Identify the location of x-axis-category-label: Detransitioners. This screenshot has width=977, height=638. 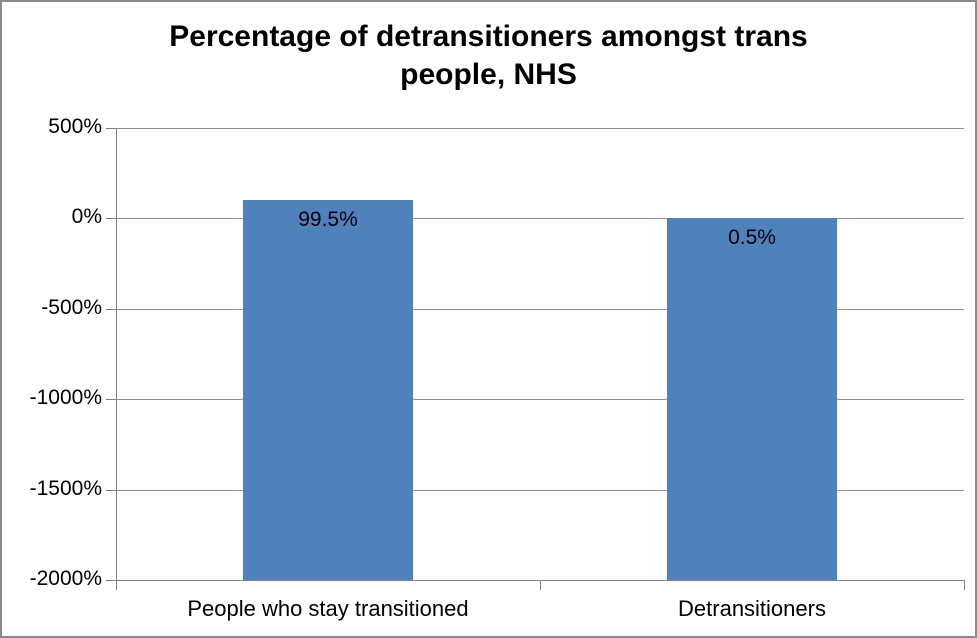
(752, 608).